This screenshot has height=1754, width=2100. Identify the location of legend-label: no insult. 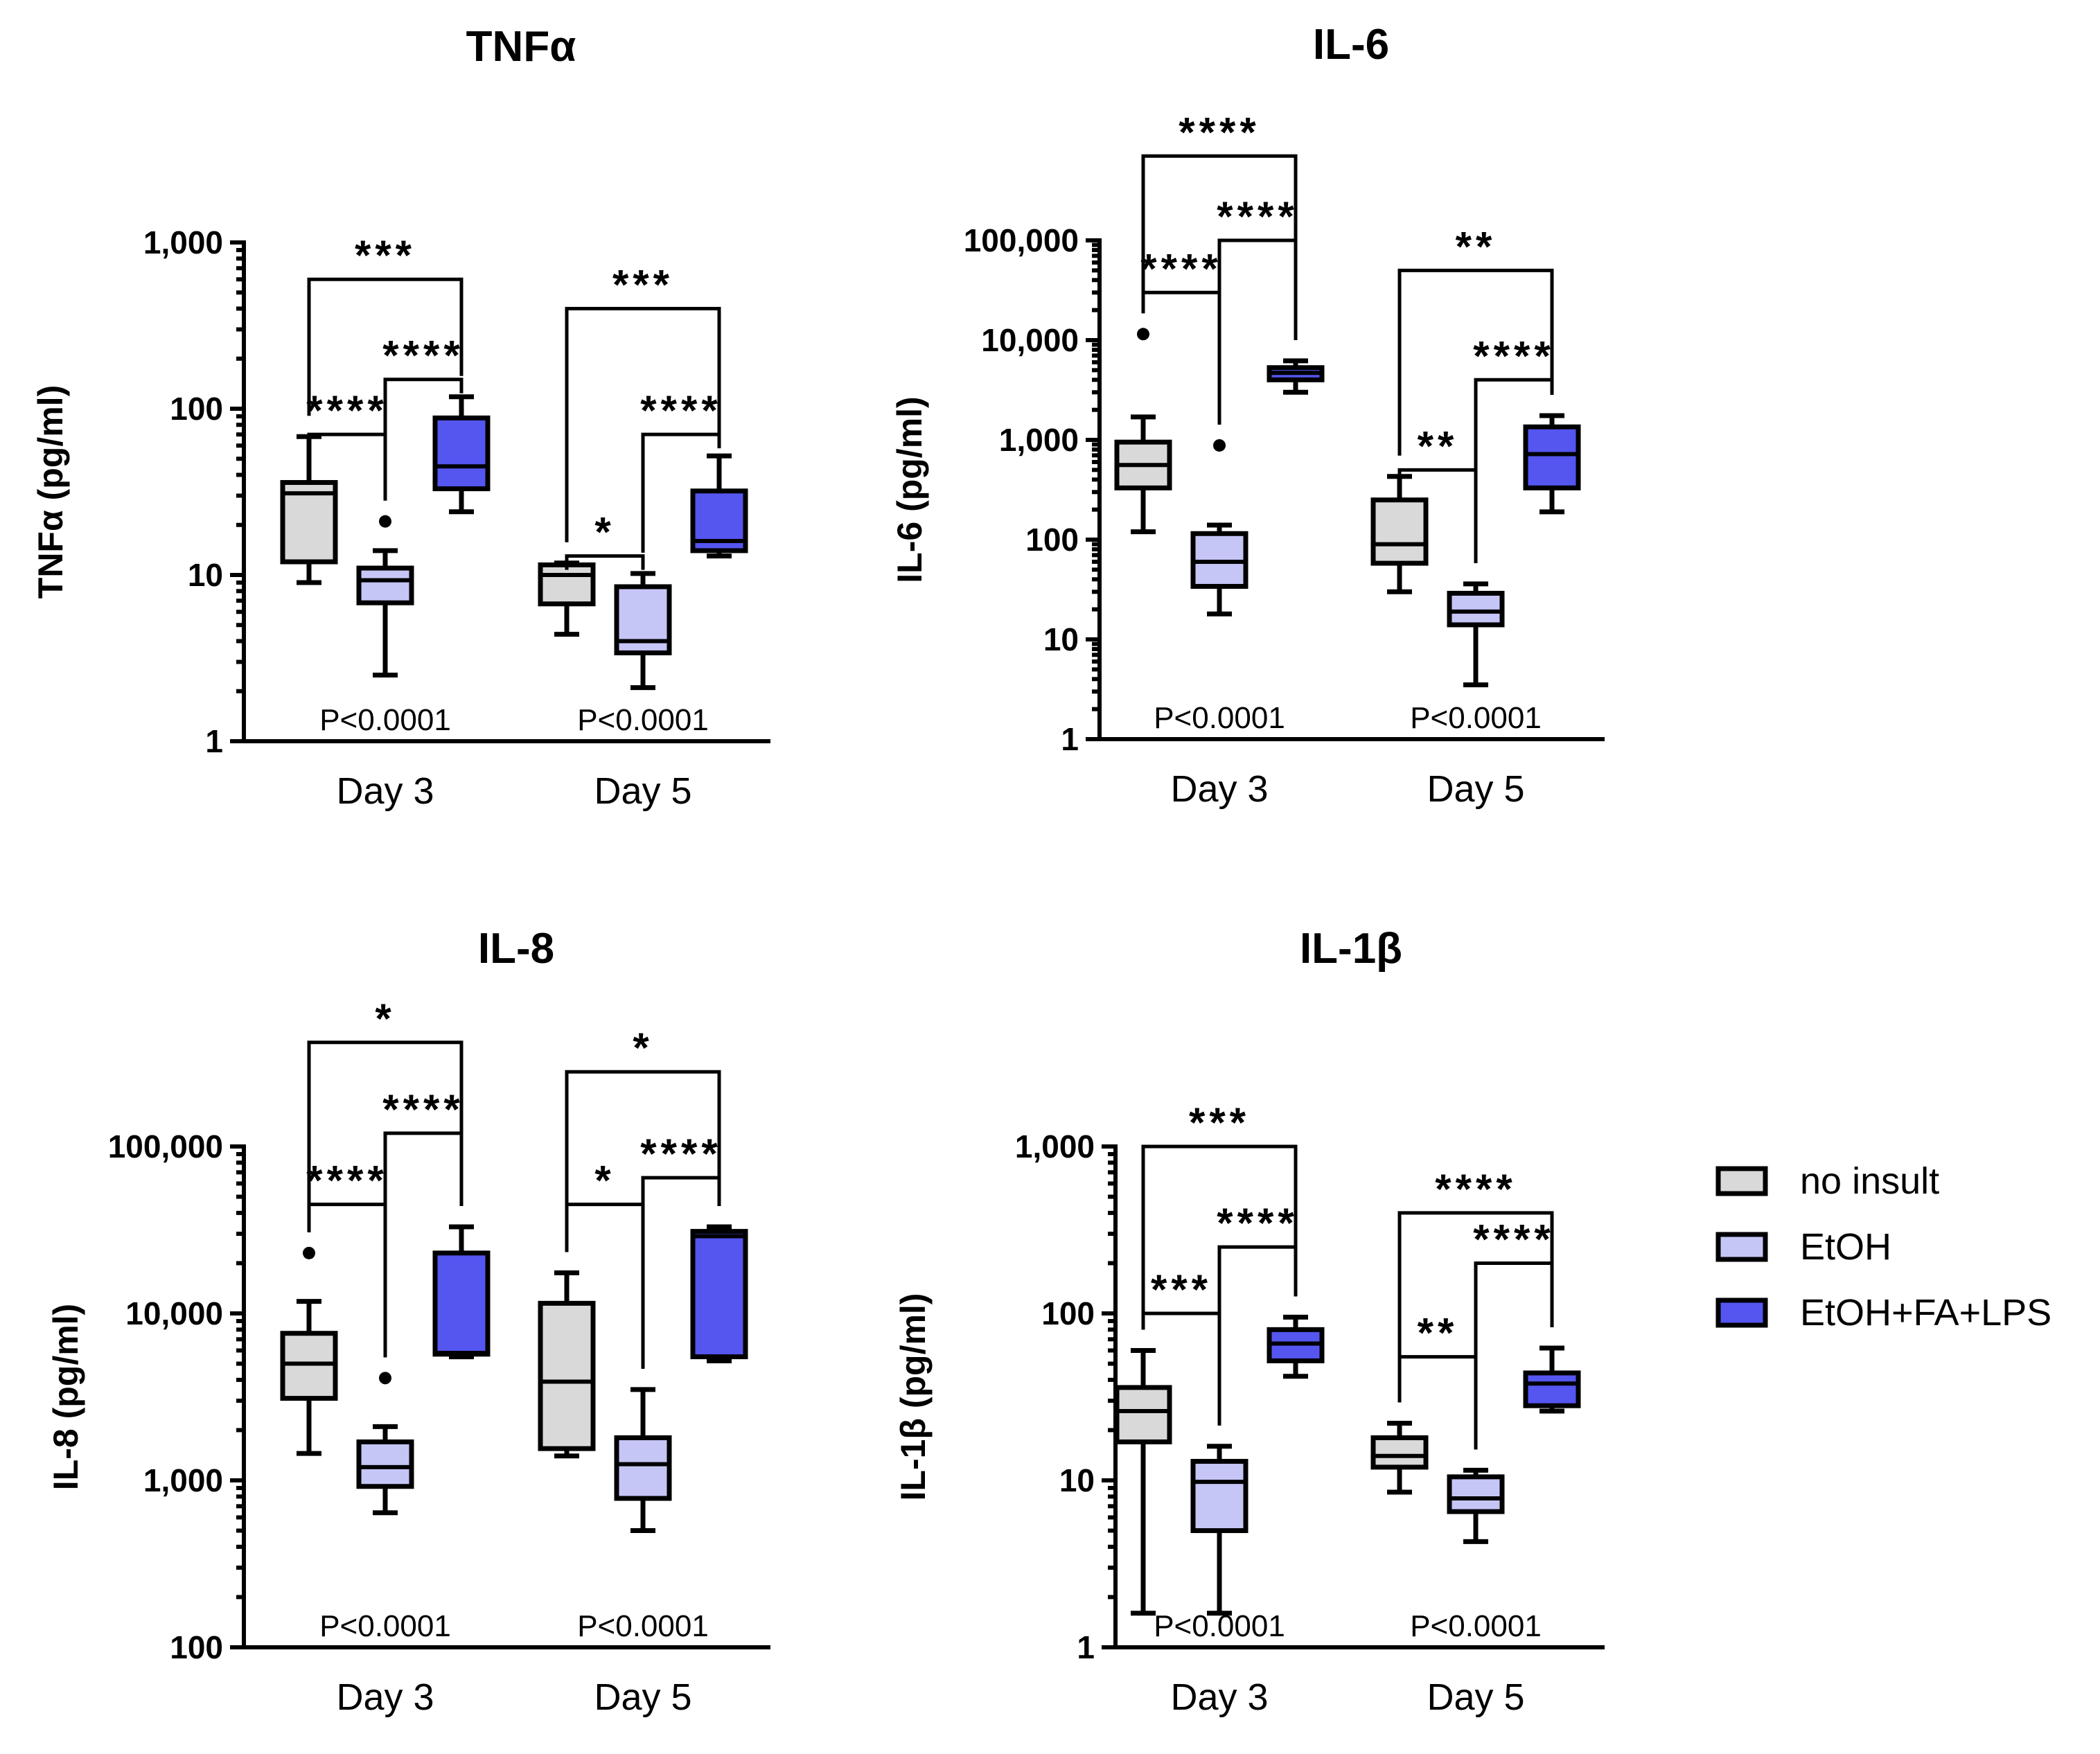
(1869, 1181).